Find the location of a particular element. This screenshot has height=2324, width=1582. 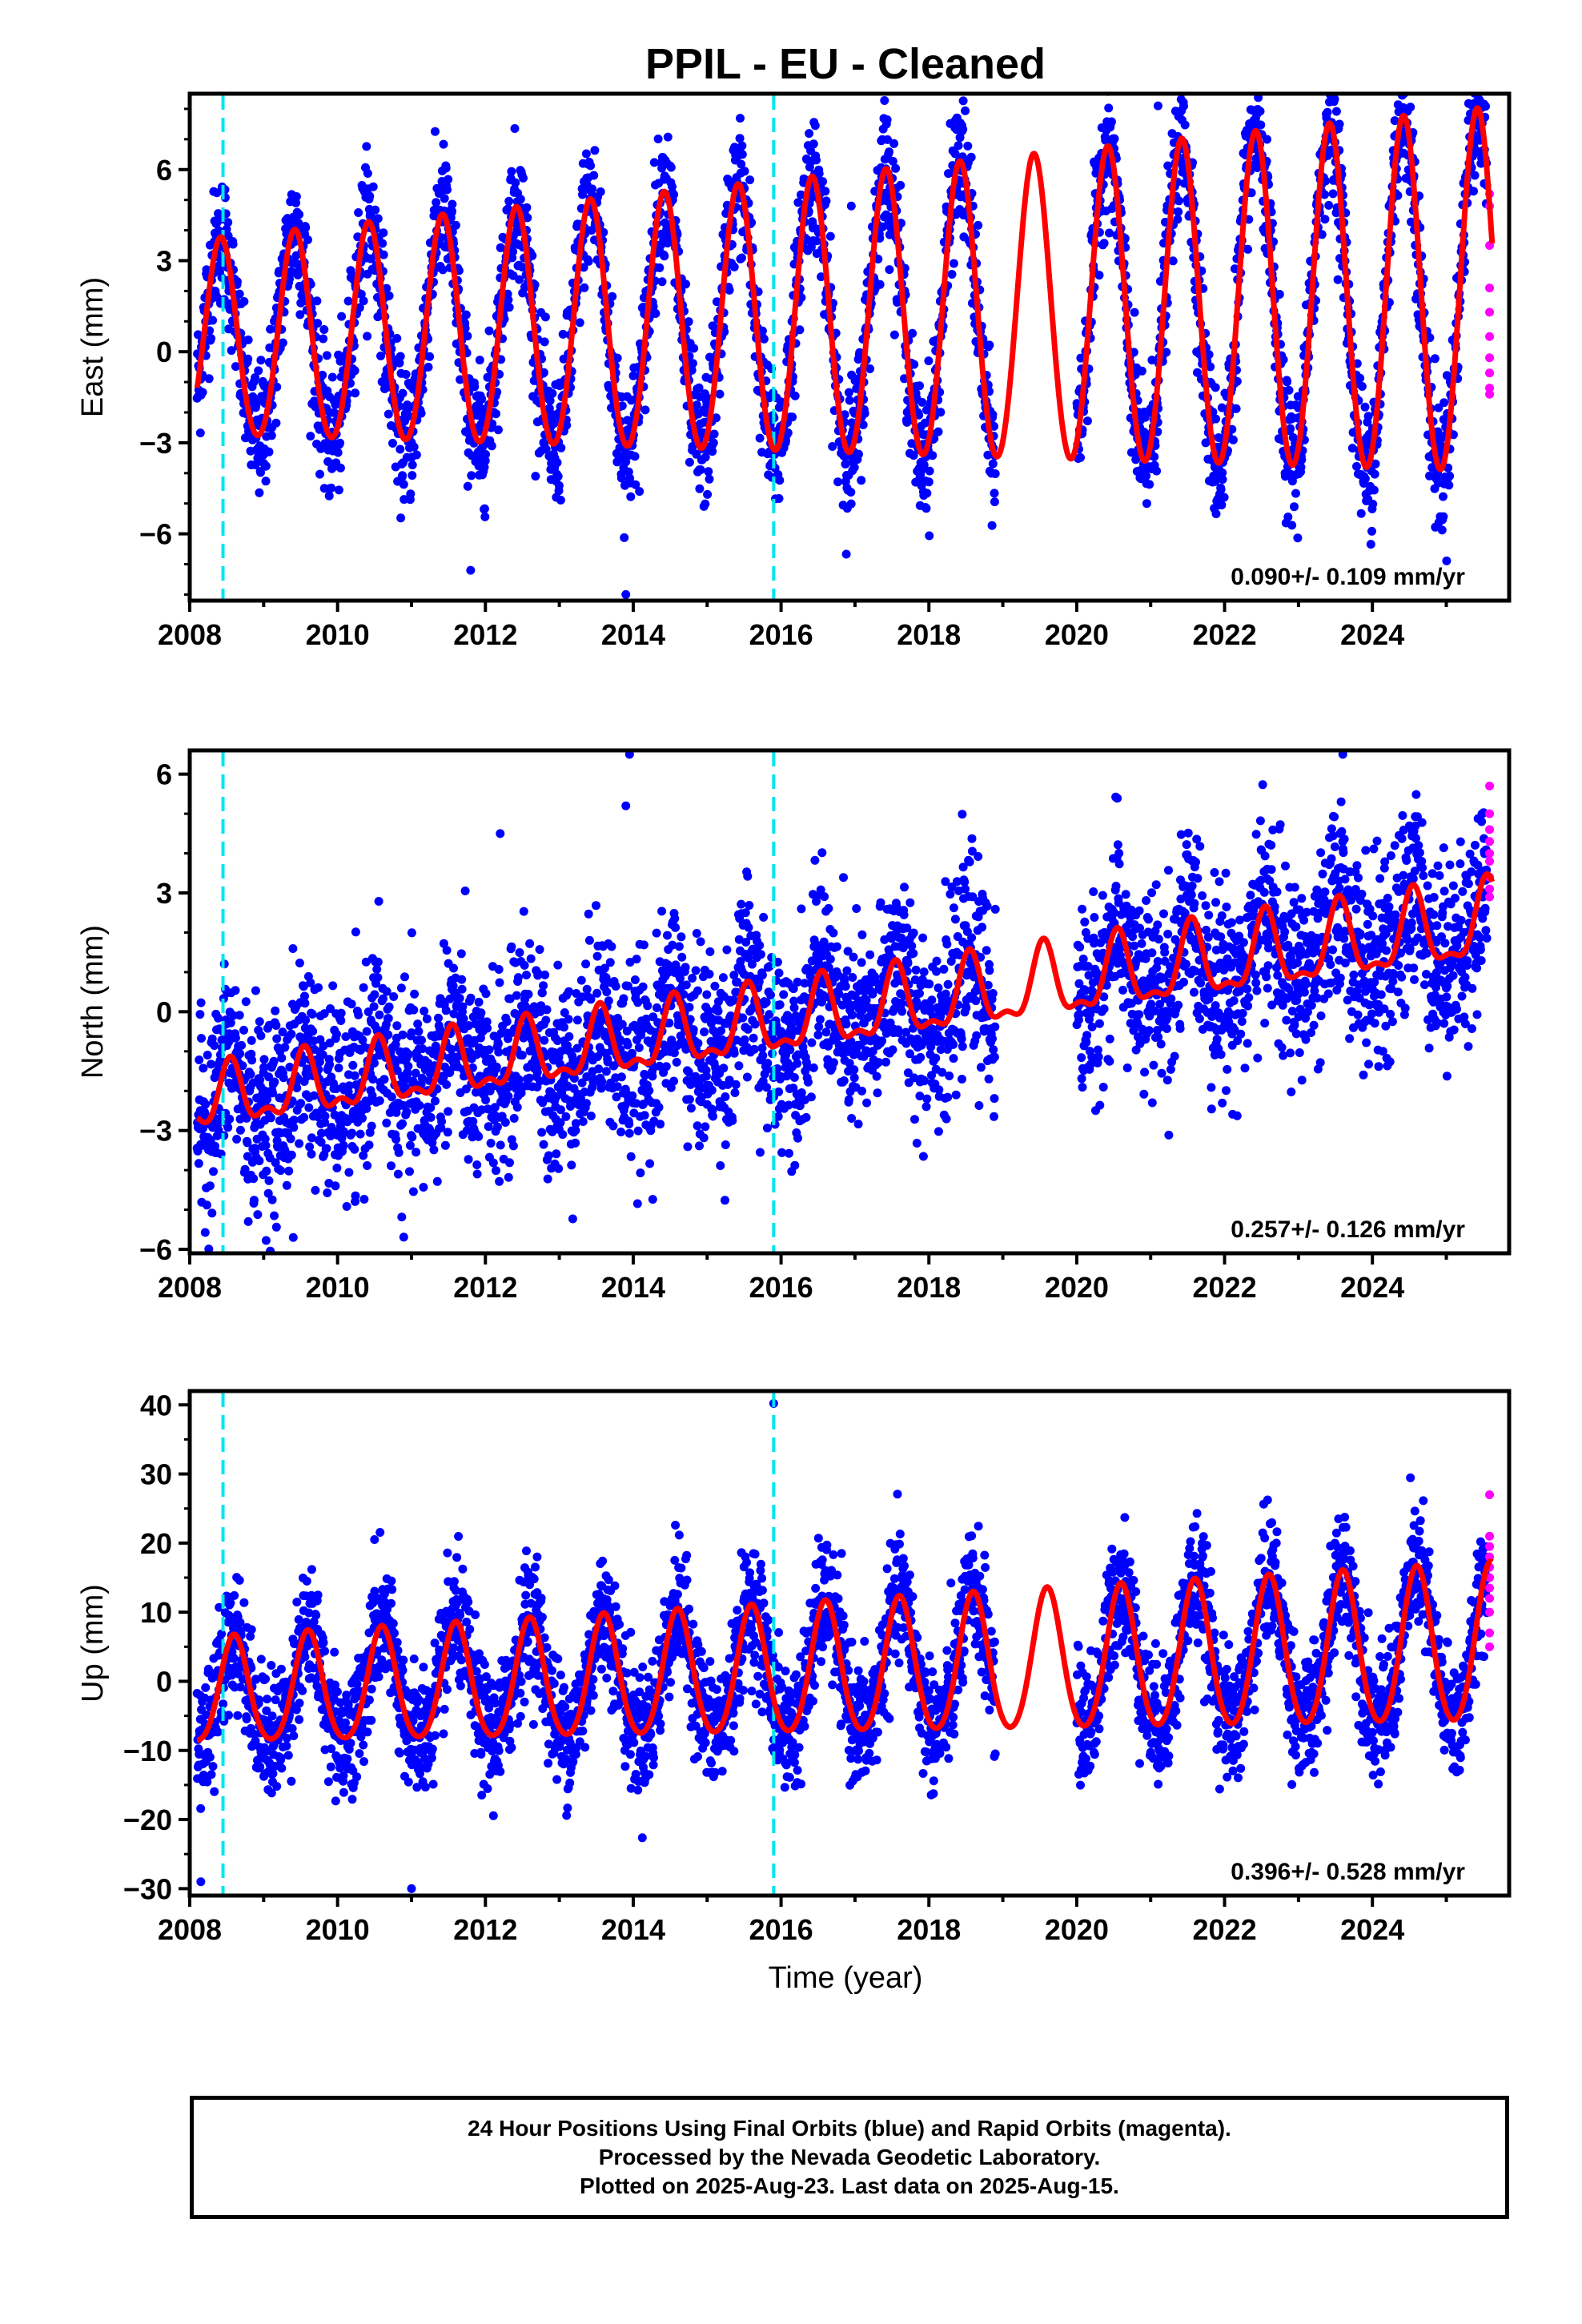

east-x-tick-label: 2024 is located at coordinates (1372, 634).